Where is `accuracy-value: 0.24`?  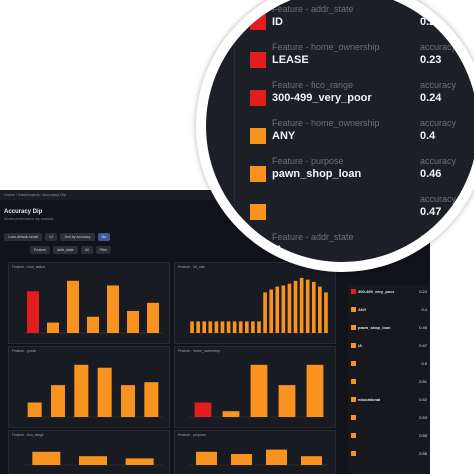
accuracy-value: 0.24 is located at coordinates (431, 98).